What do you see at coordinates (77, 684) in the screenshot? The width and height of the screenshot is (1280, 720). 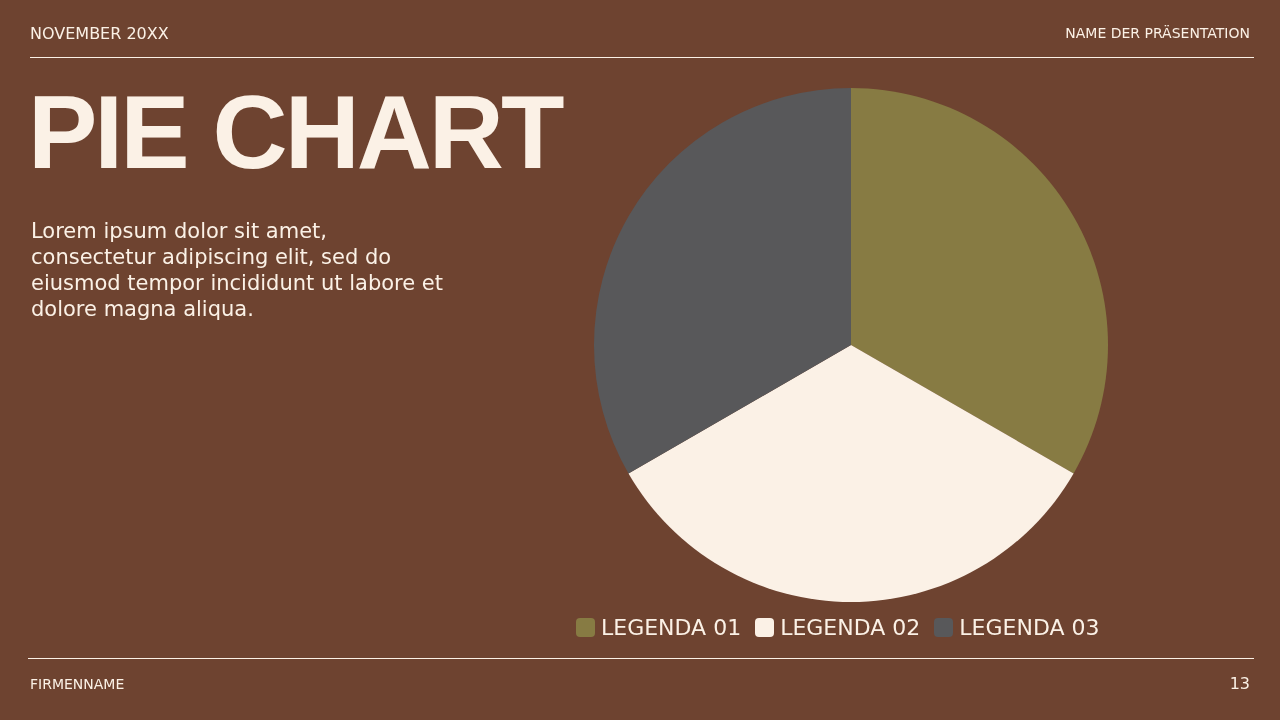 I see `text: FIRMENNAME` at bounding box center [77, 684].